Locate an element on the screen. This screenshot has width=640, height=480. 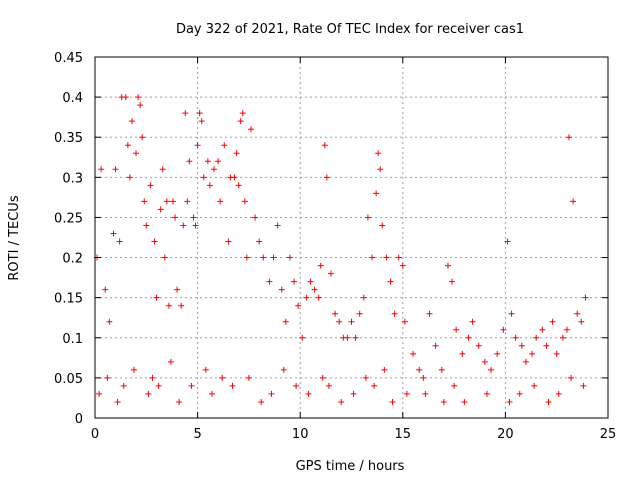
x-tick-label: 15 is located at coordinates (403, 434).